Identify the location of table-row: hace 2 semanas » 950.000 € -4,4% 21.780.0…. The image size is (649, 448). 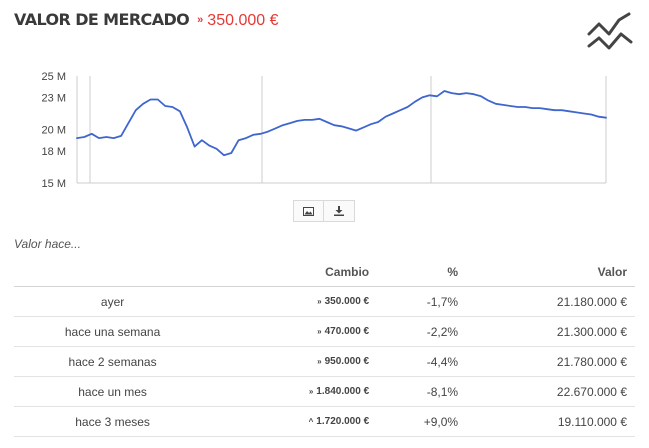
(324, 361).